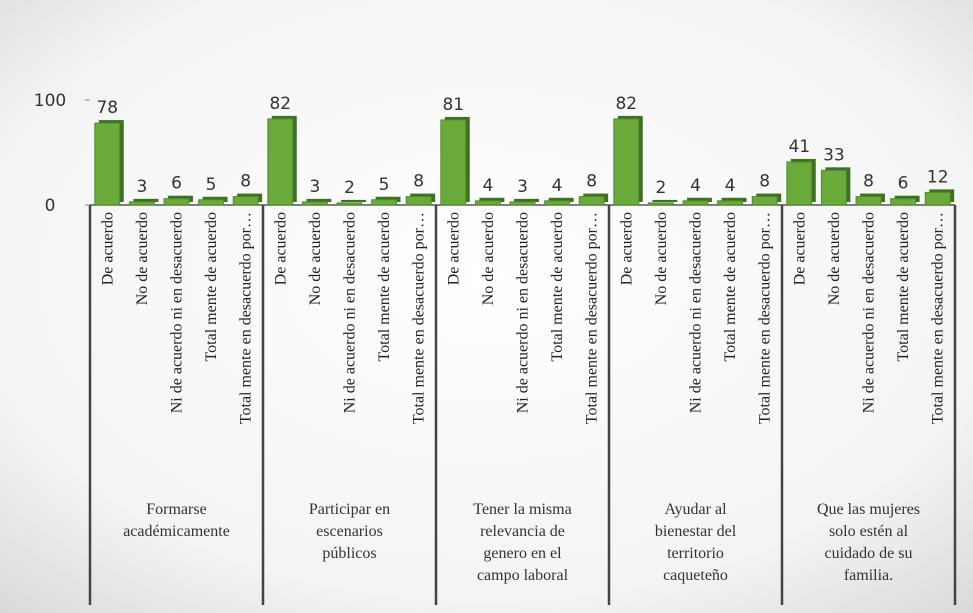  I want to click on value-label: 81, so click(453, 105).